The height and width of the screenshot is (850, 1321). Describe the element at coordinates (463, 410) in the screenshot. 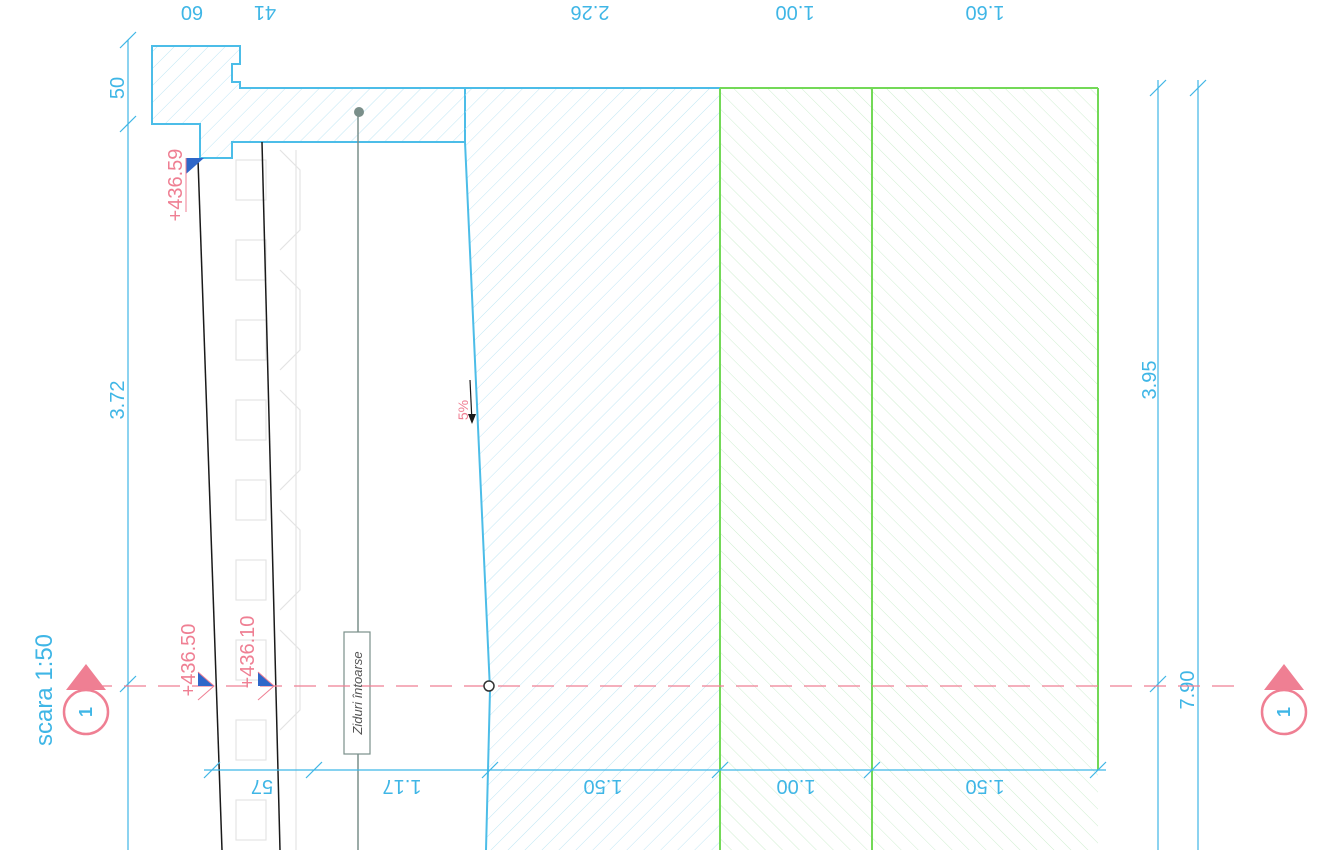

I see `slope-label: 5%` at that location.